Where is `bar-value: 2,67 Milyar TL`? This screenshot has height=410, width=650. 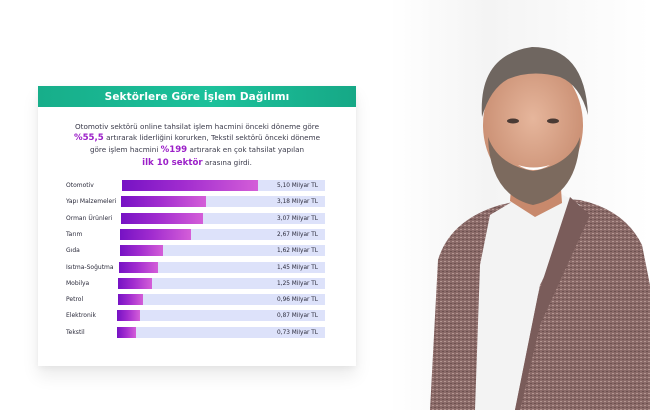 bar-value: 2,67 Milyar TL is located at coordinates (297, 234).